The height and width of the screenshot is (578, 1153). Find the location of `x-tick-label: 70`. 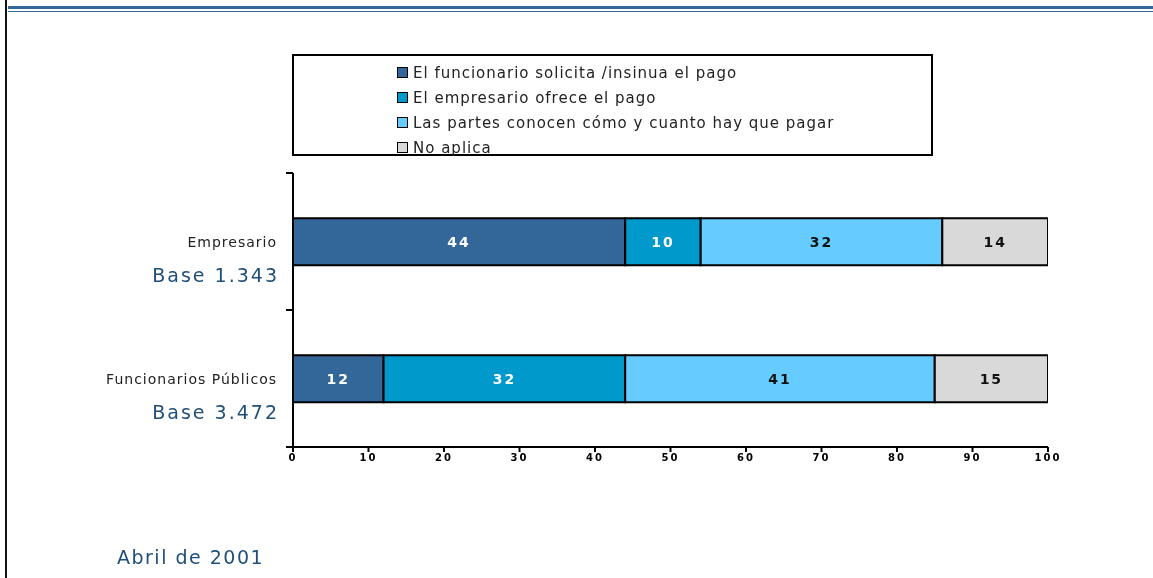

x-tick-label: 70 is located at coordinates (821, 458).